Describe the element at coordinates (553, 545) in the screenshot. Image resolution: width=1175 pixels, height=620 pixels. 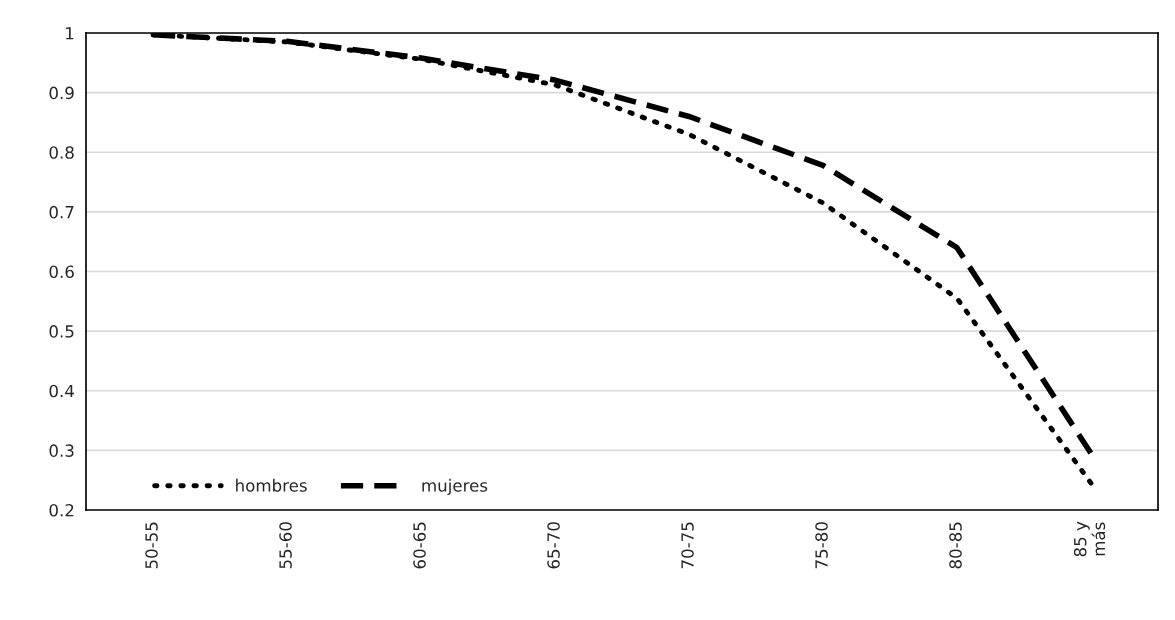
I see `x-tick-label: 65-70` at that location.